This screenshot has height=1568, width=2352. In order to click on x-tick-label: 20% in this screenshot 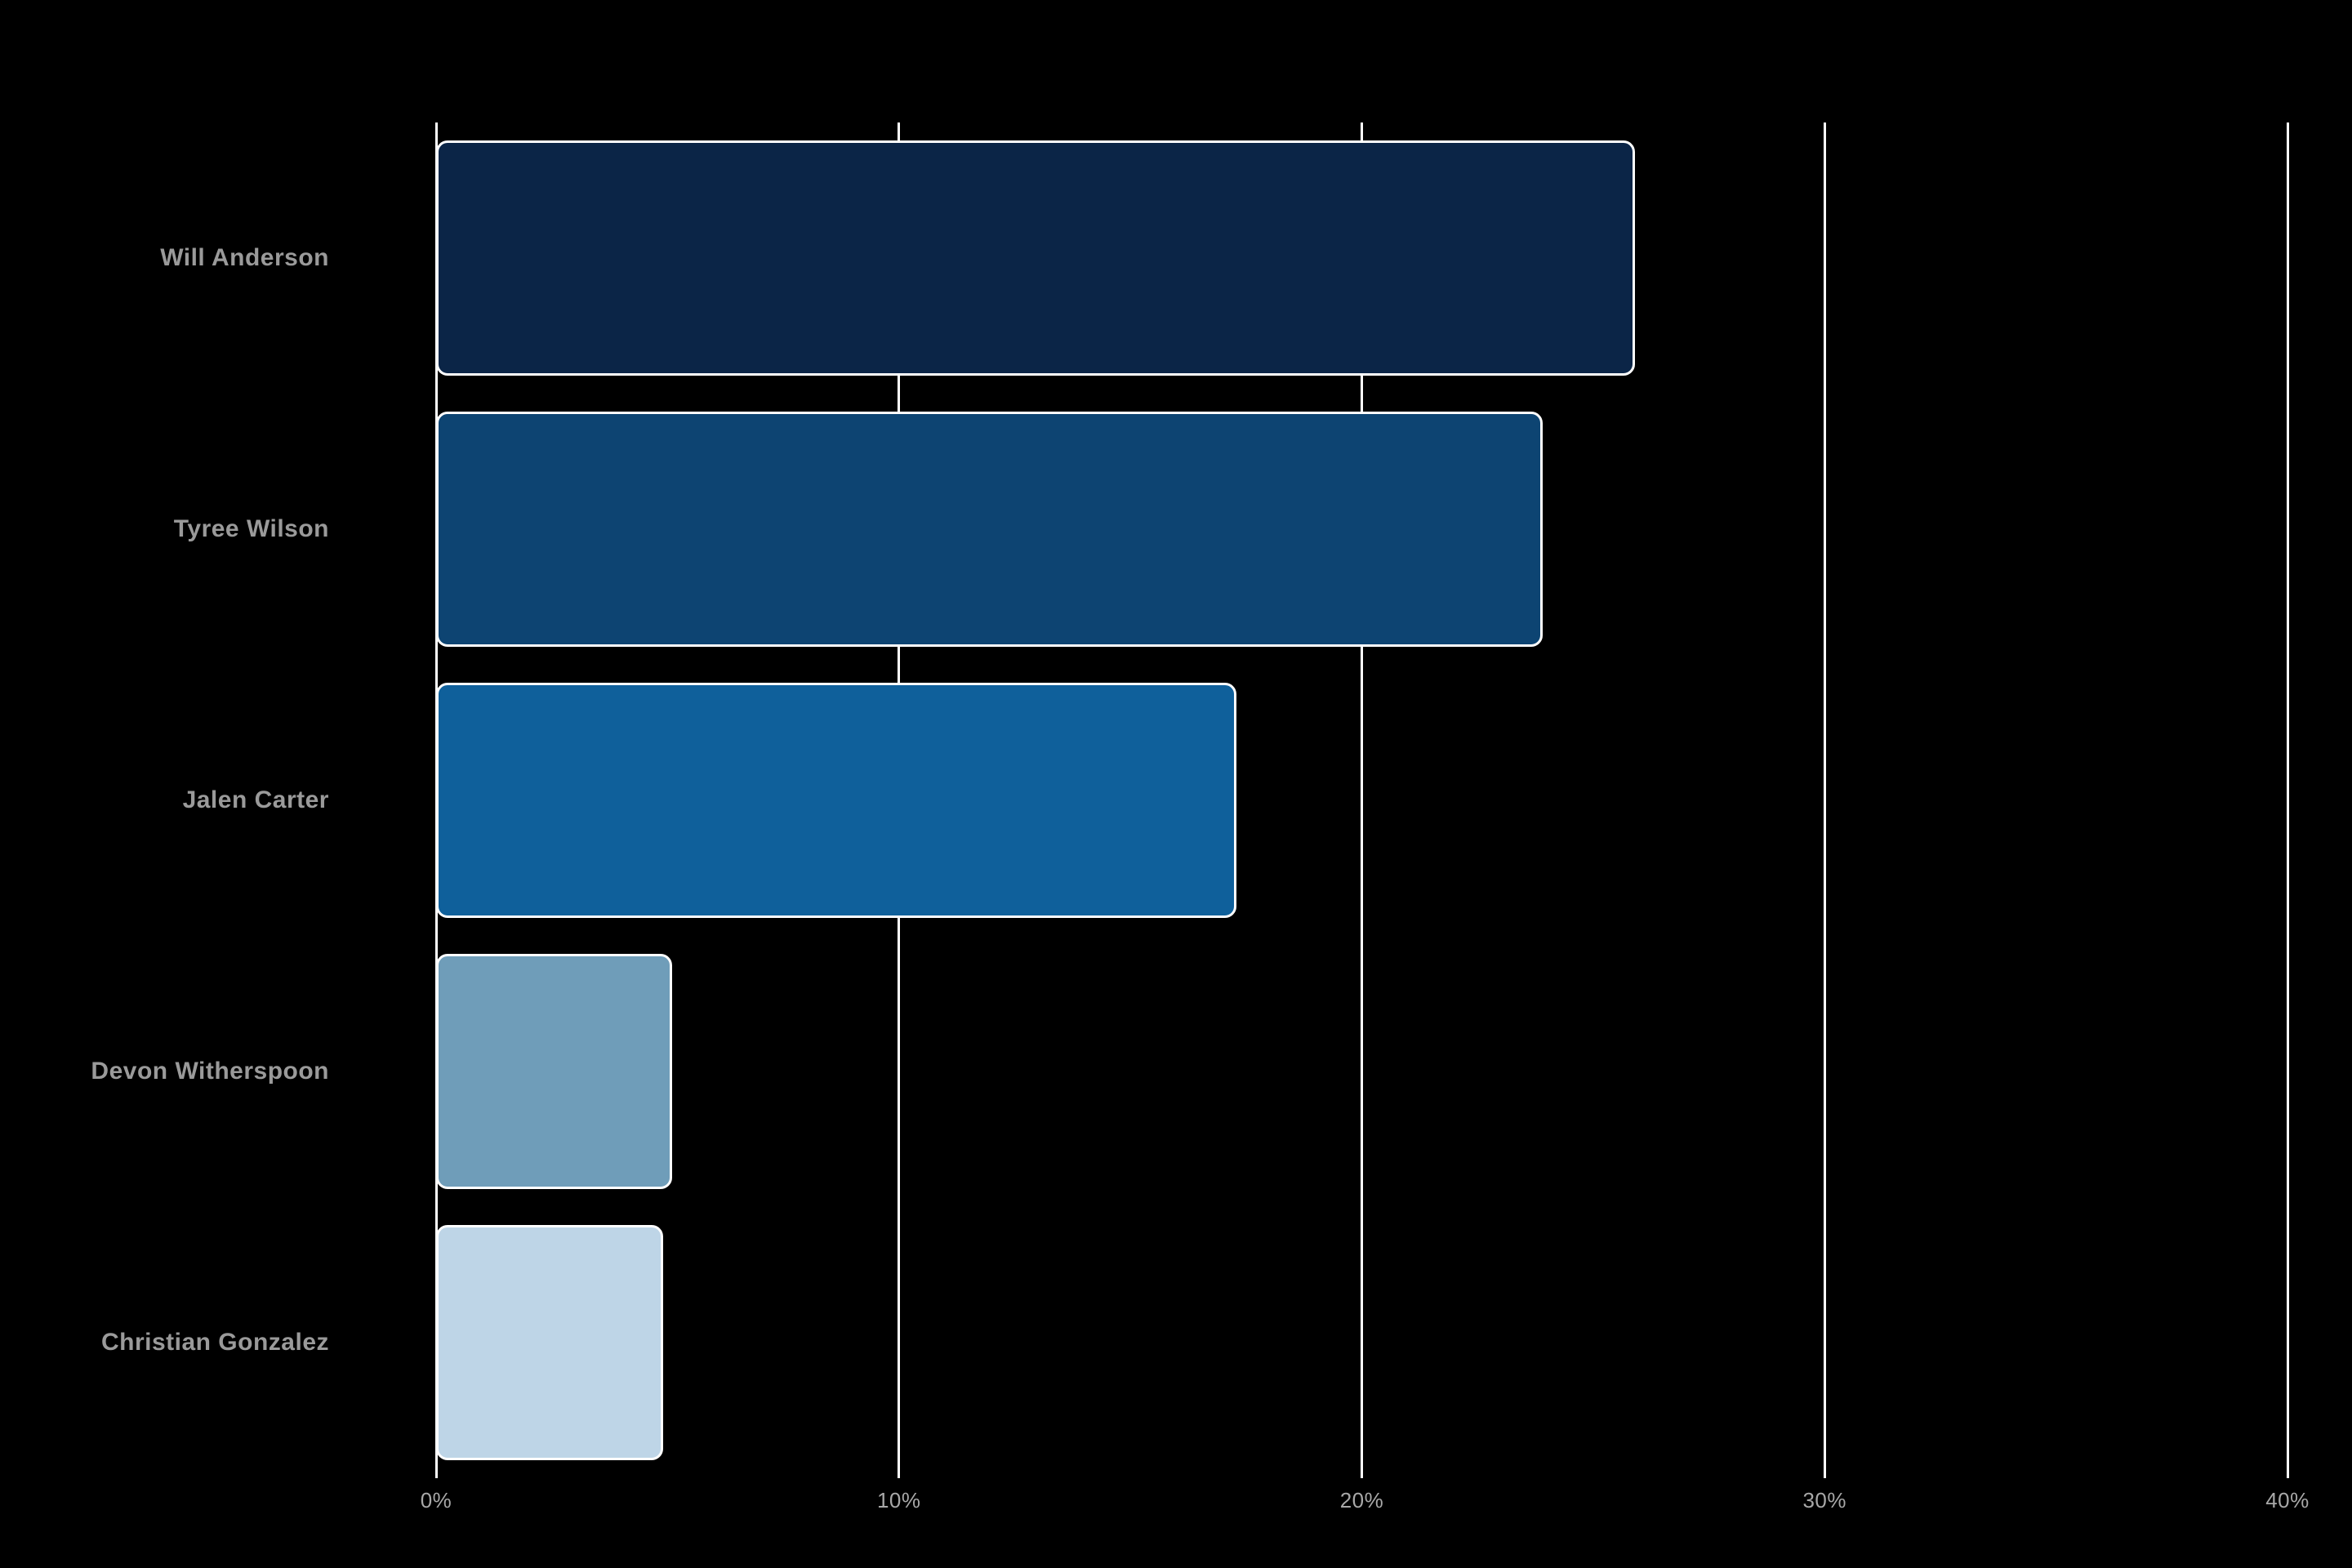, I will do `click(1361, 1500)`.